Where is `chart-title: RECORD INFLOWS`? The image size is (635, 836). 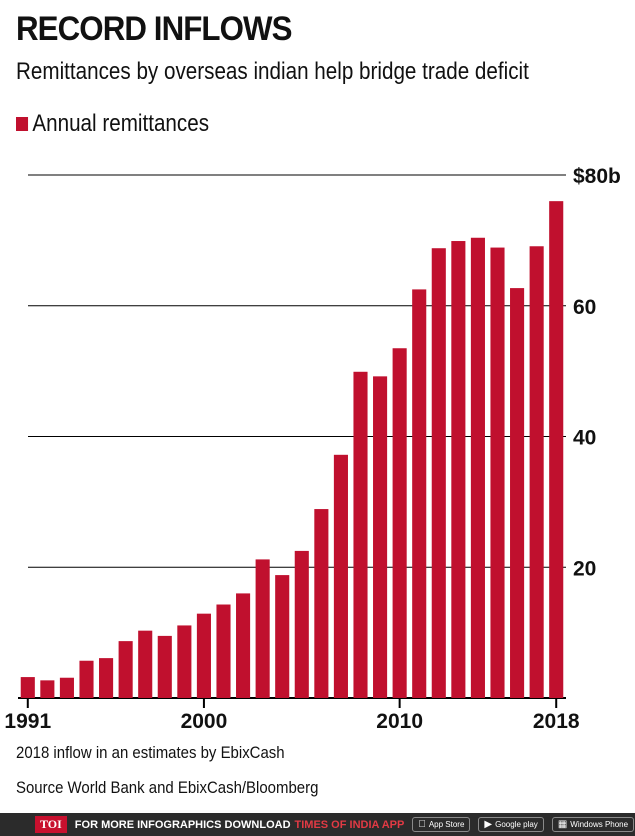
chart-title: RECORD INFLOWS is located at coordinates (154, 29).